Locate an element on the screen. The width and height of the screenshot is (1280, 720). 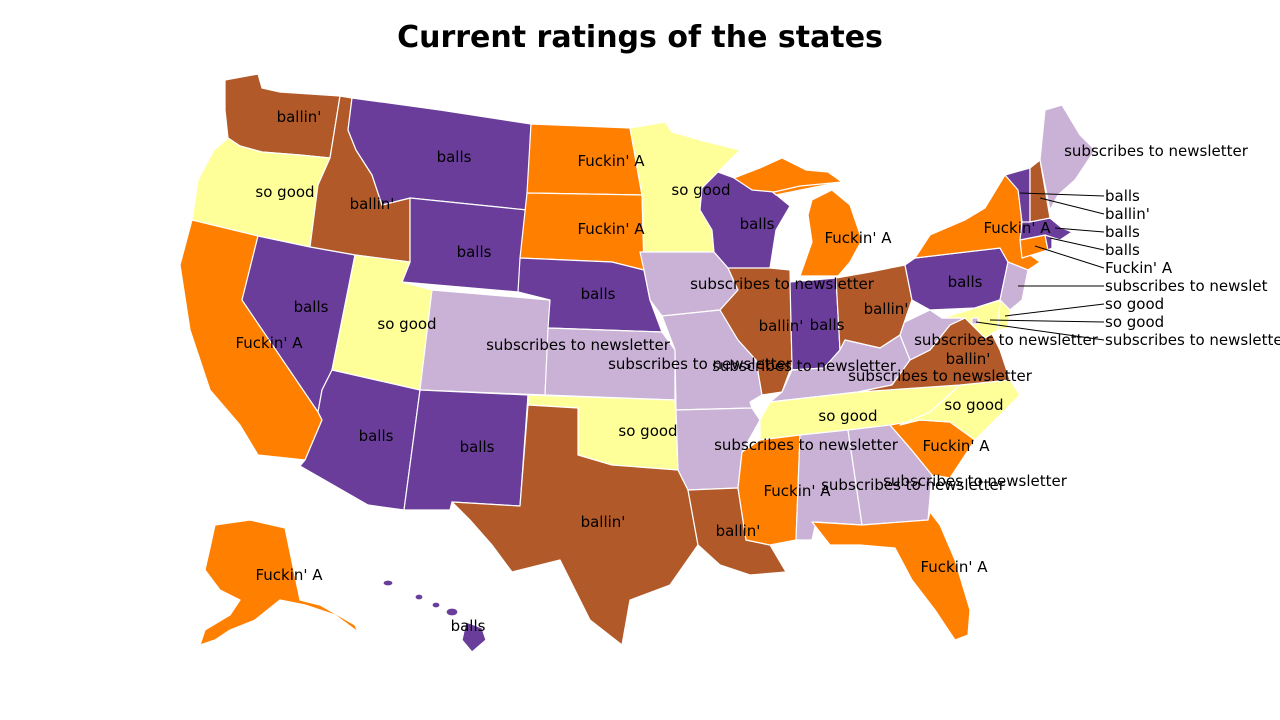
state-alaska is located at coordinates (279, 582).